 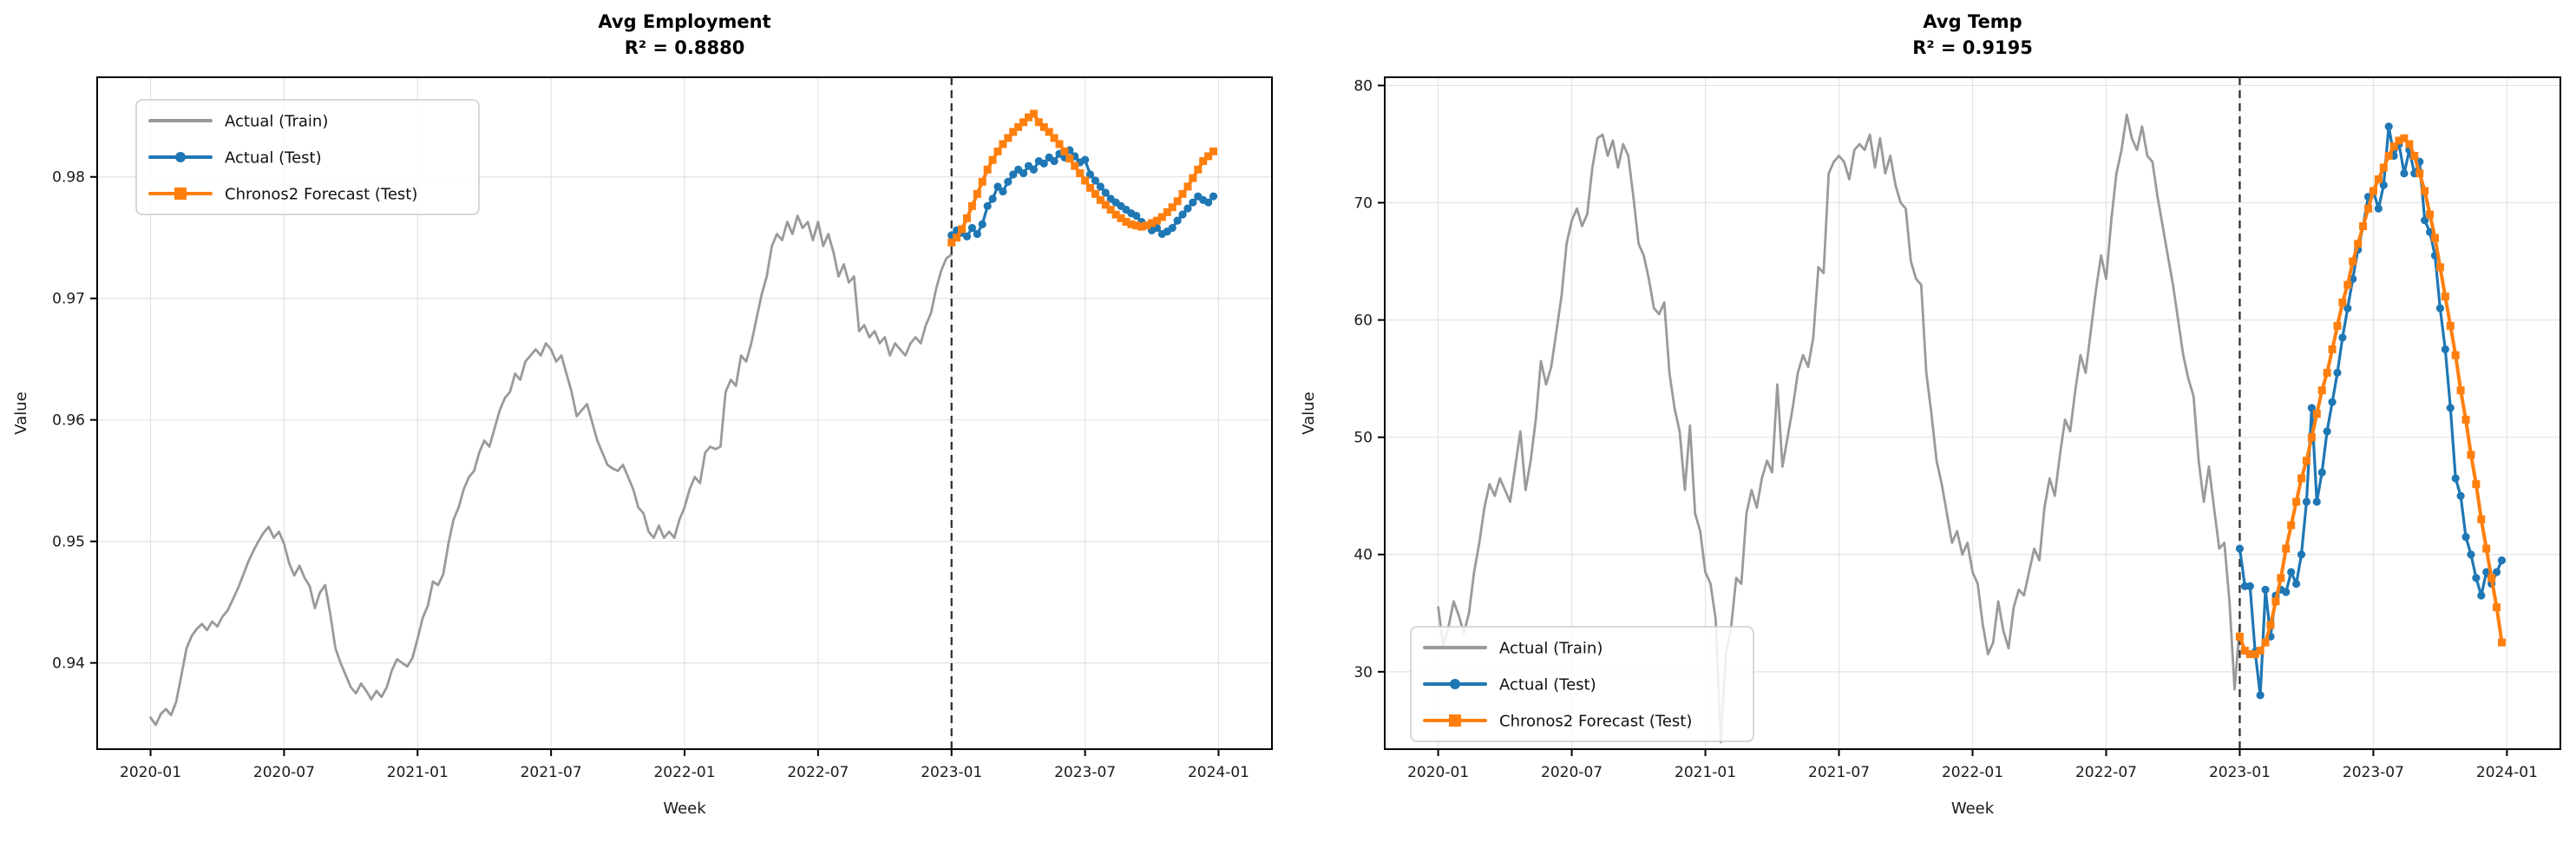 What do you see at coordinates (1438, 772) in the screenshot?
I see `x-tick-label: 2020-01` at bounding box center [1438, 772].